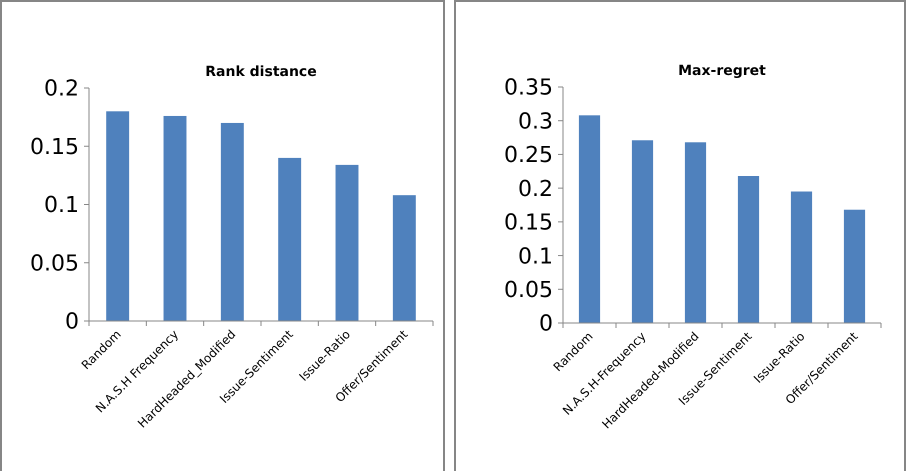  I want to click on chart-title: Rank distance, so click(261, 72).